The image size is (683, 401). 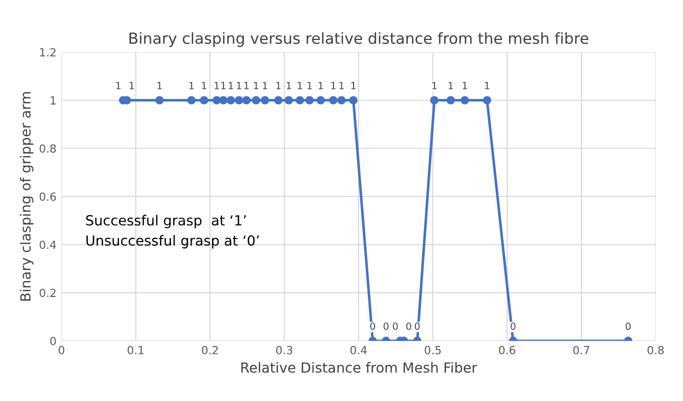 I want to click on x-tick-label: 0.5, so click(x=432, y=350).